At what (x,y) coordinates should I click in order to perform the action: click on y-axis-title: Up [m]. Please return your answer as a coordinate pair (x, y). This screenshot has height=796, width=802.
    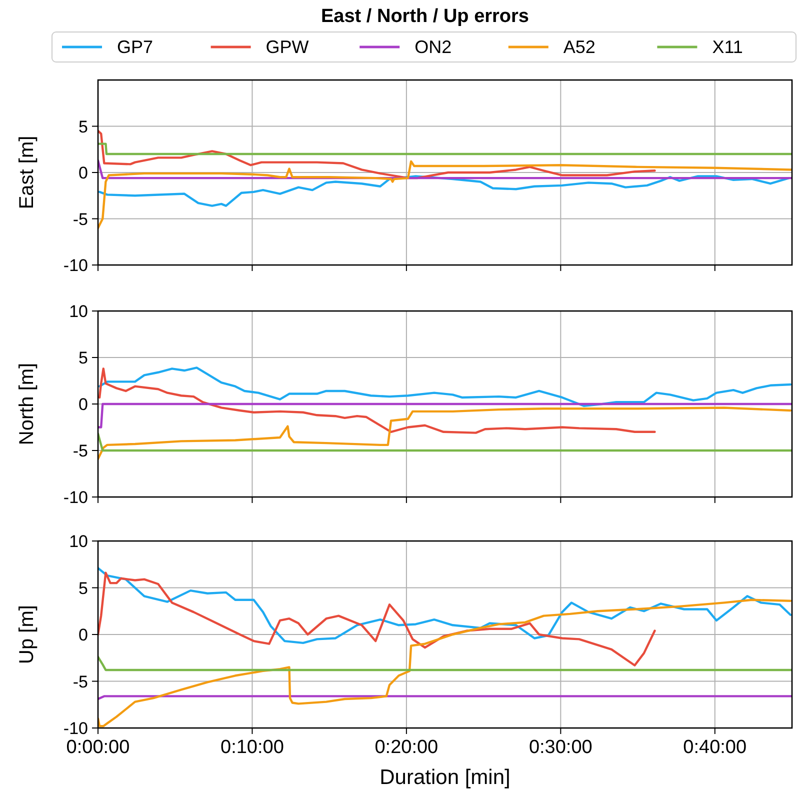
    Looking at the image, I should click on (27, 634).